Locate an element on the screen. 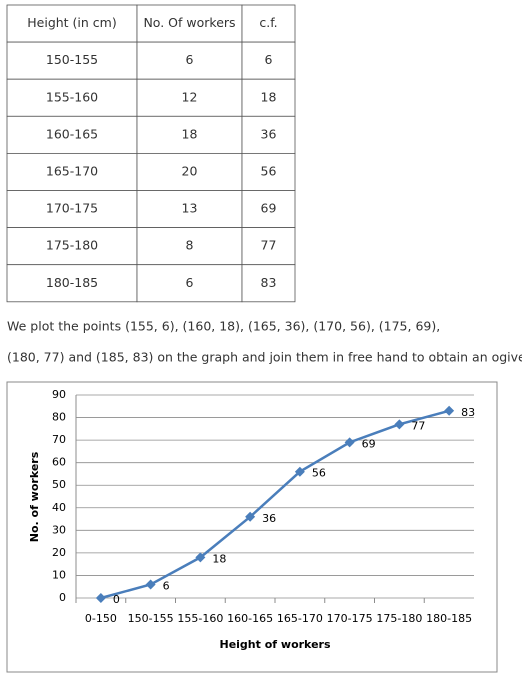 The width and height of the screenshot is (522, 680). x-tick-label: 160-165 is located at coordinates (250, 618).